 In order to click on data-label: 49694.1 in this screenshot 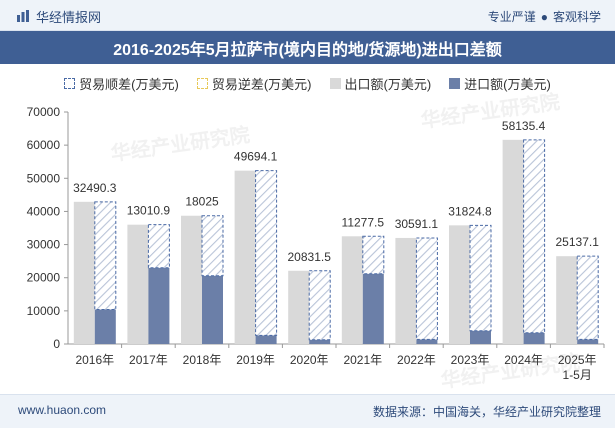, I will do `click(256, 157)`.